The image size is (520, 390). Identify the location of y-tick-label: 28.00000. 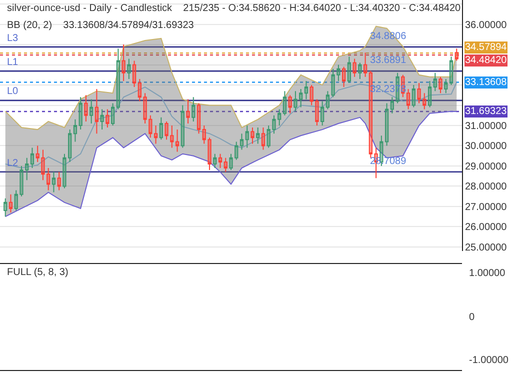
(486, 187).